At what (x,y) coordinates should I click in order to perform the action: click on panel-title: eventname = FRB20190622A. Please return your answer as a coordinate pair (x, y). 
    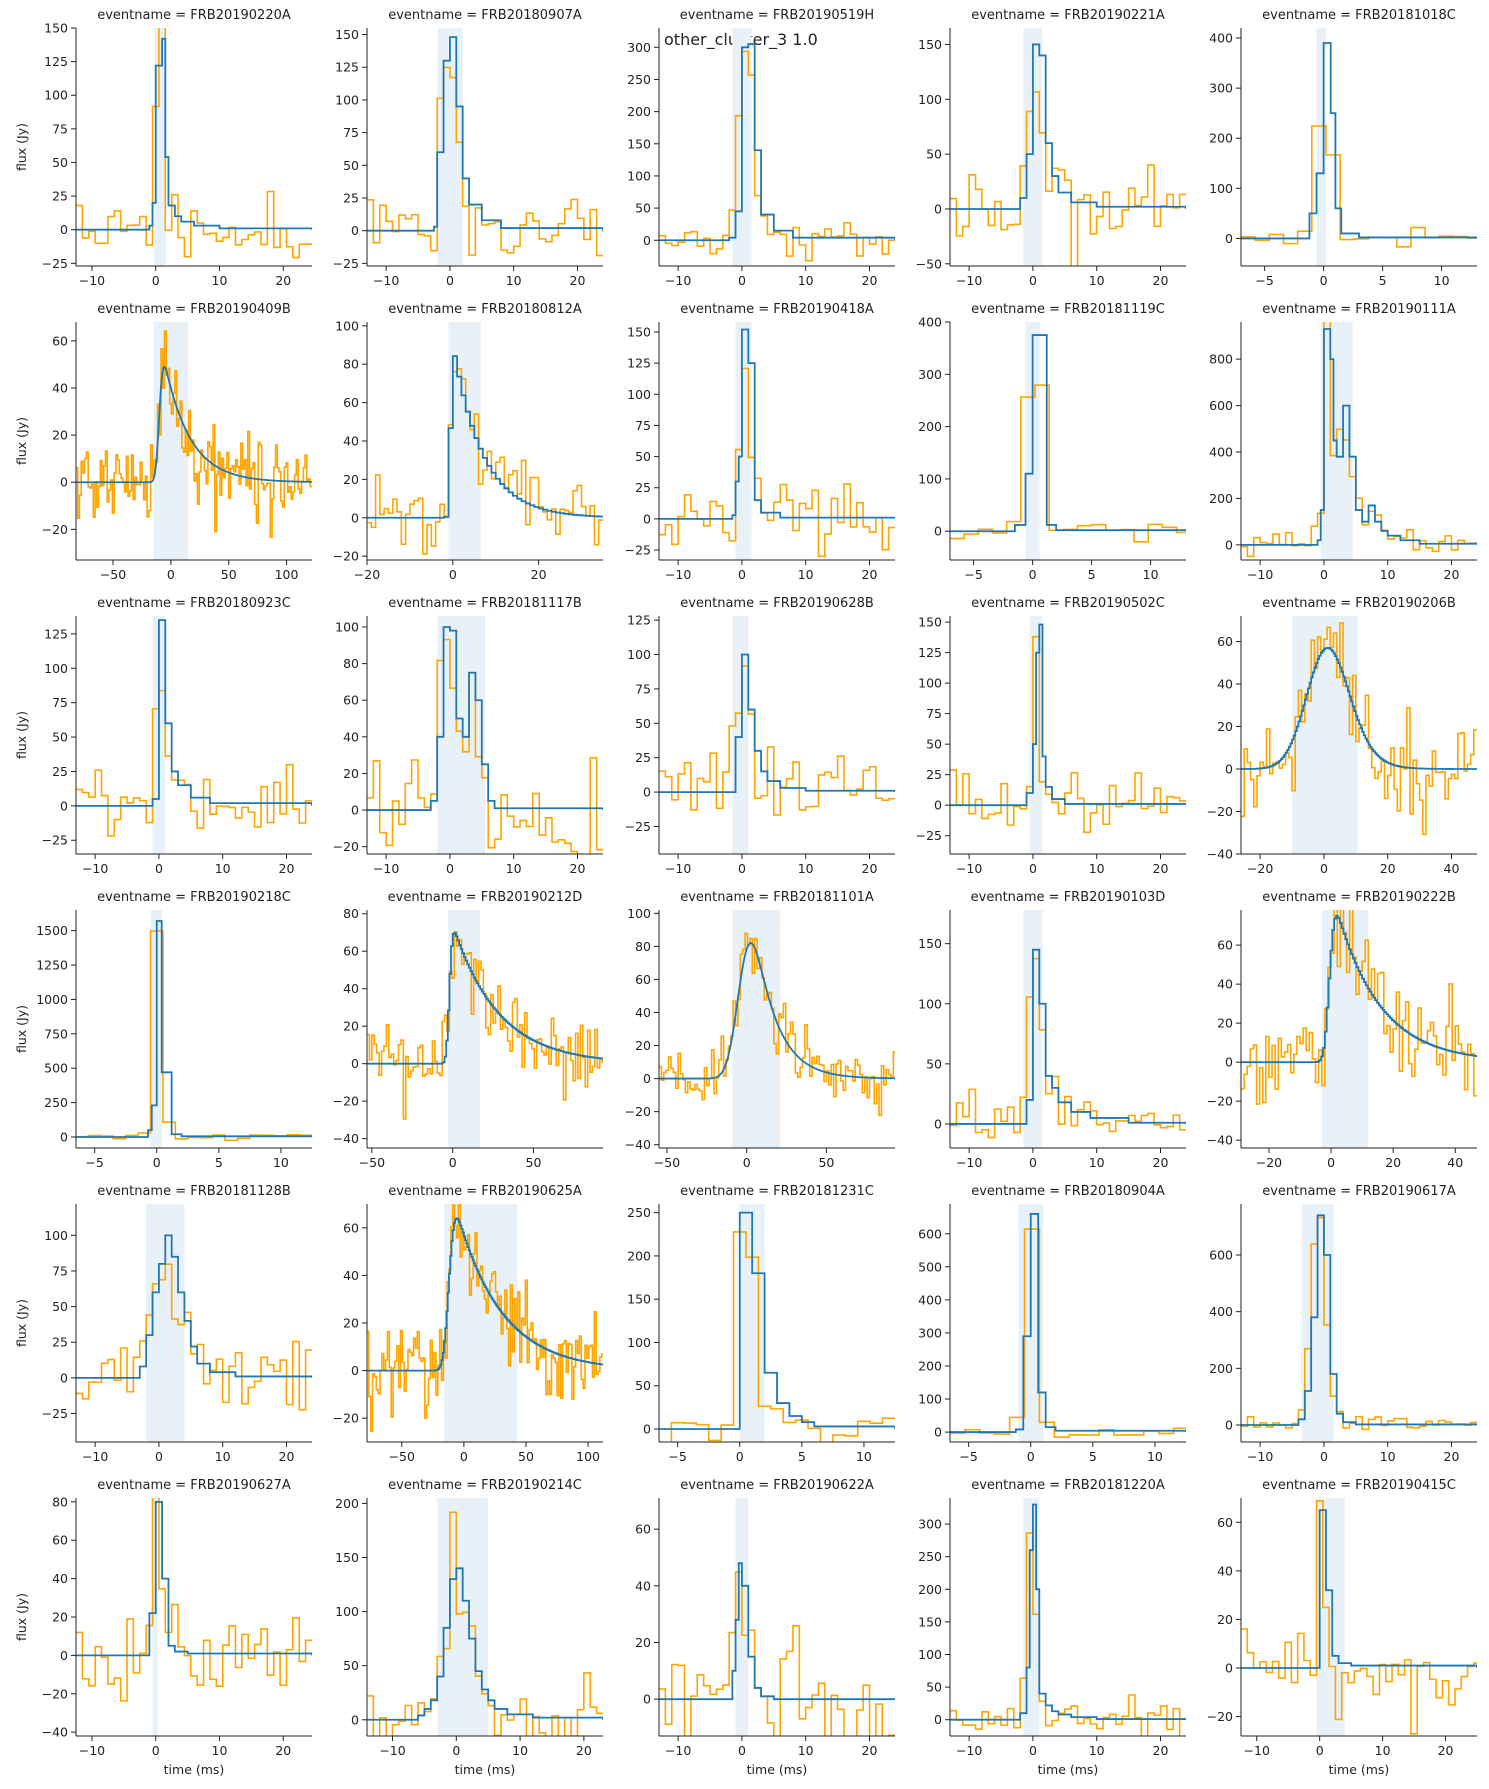
    Looking at the image, I should click on (777, 1485).